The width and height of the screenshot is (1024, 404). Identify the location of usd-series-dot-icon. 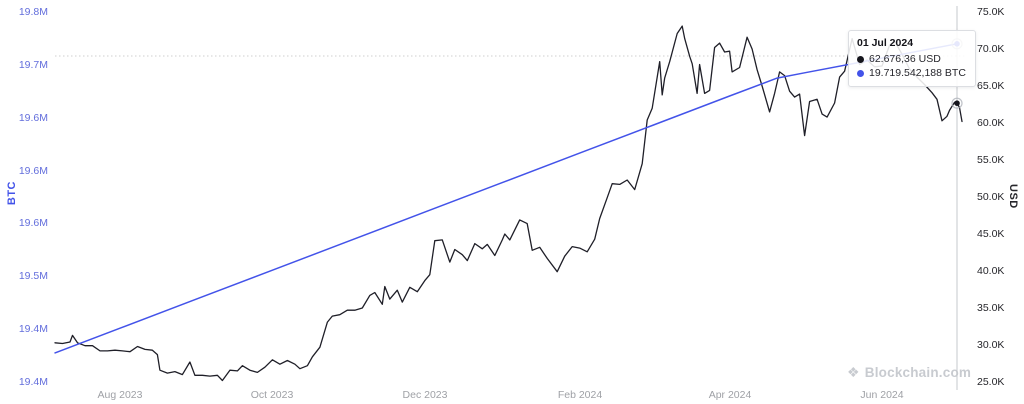
(860, 59).